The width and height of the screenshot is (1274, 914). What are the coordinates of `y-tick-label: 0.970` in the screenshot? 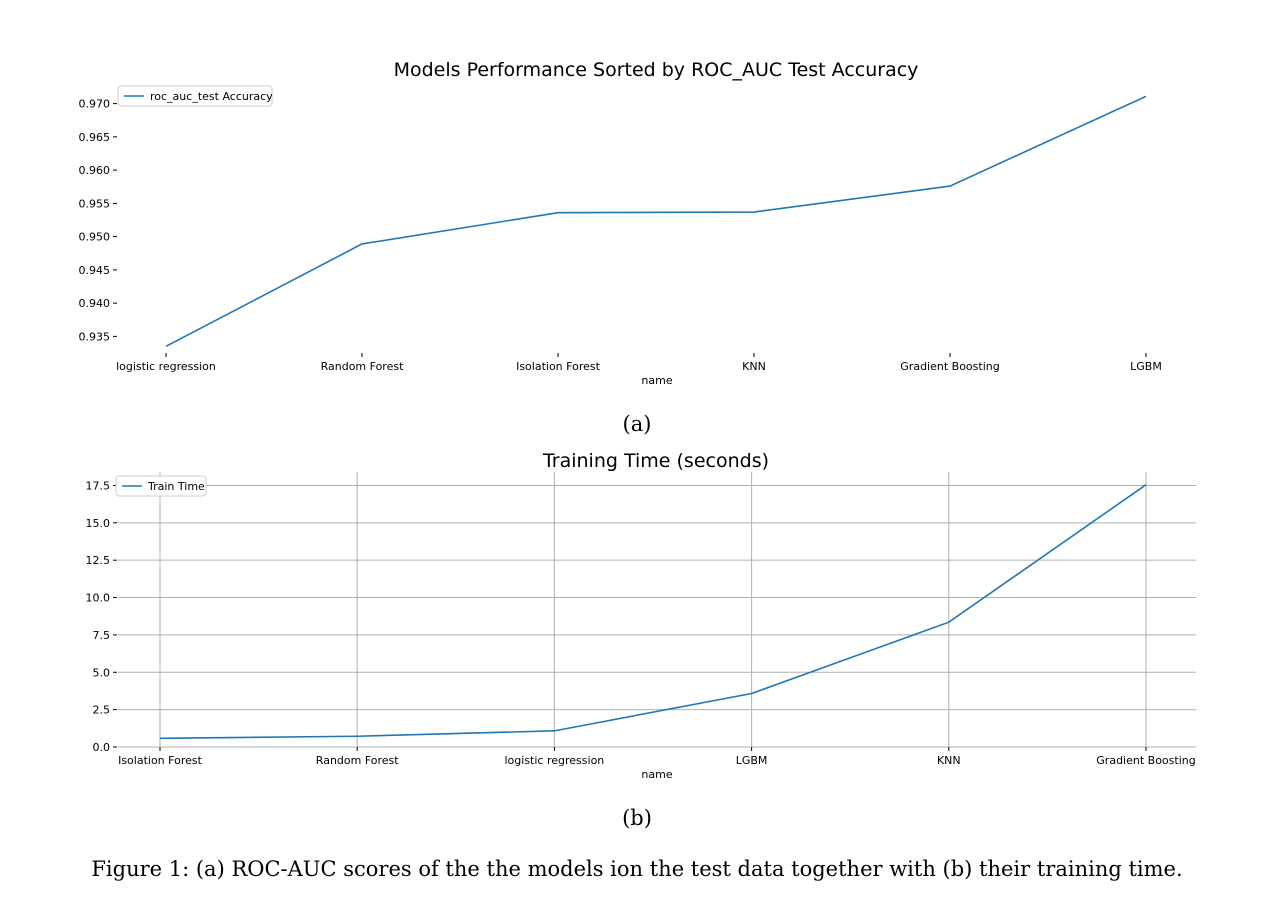 It's located at (95, 104).